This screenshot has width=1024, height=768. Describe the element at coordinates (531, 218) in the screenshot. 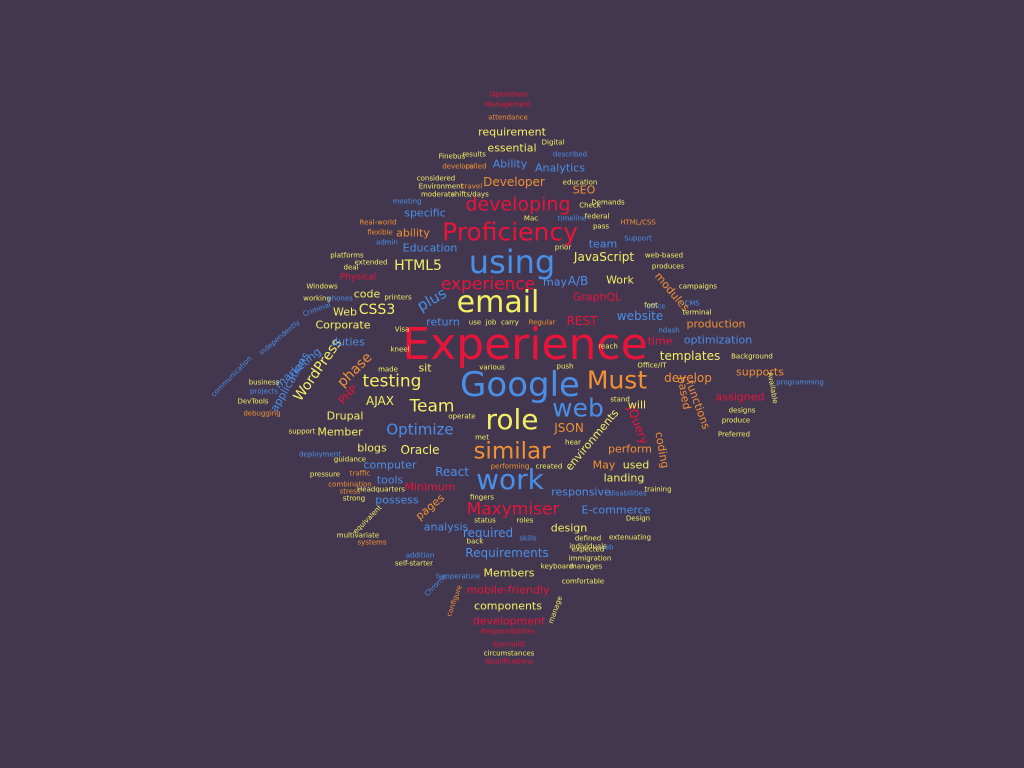

I see `word-mac: Mac` at that location.